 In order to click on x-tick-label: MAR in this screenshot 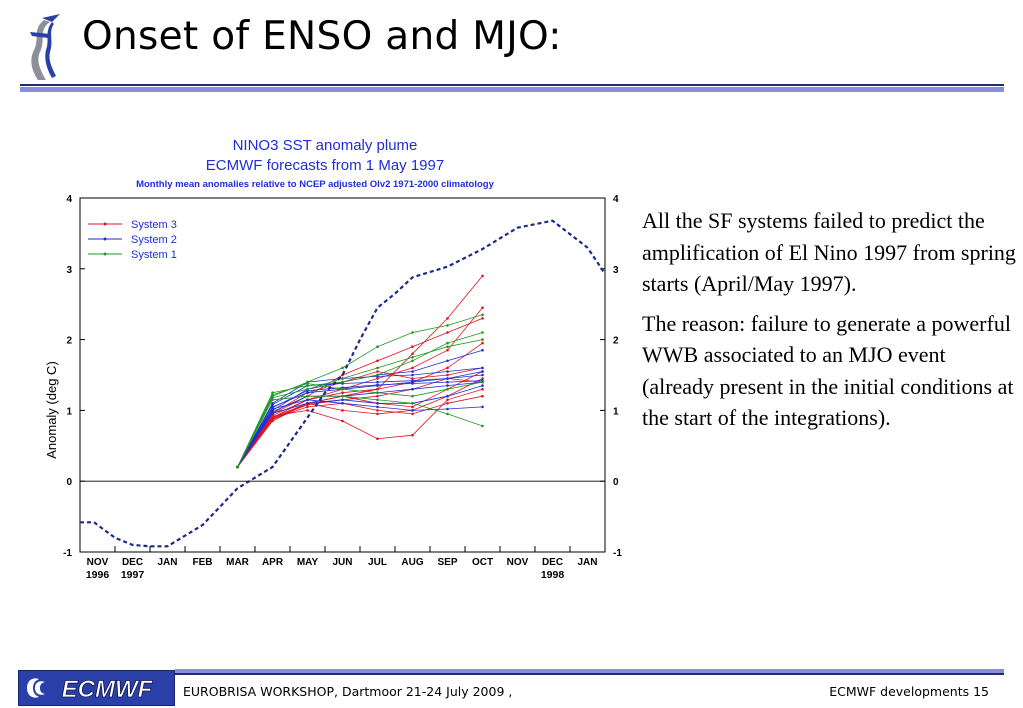, I will do `click(238, 562)`.